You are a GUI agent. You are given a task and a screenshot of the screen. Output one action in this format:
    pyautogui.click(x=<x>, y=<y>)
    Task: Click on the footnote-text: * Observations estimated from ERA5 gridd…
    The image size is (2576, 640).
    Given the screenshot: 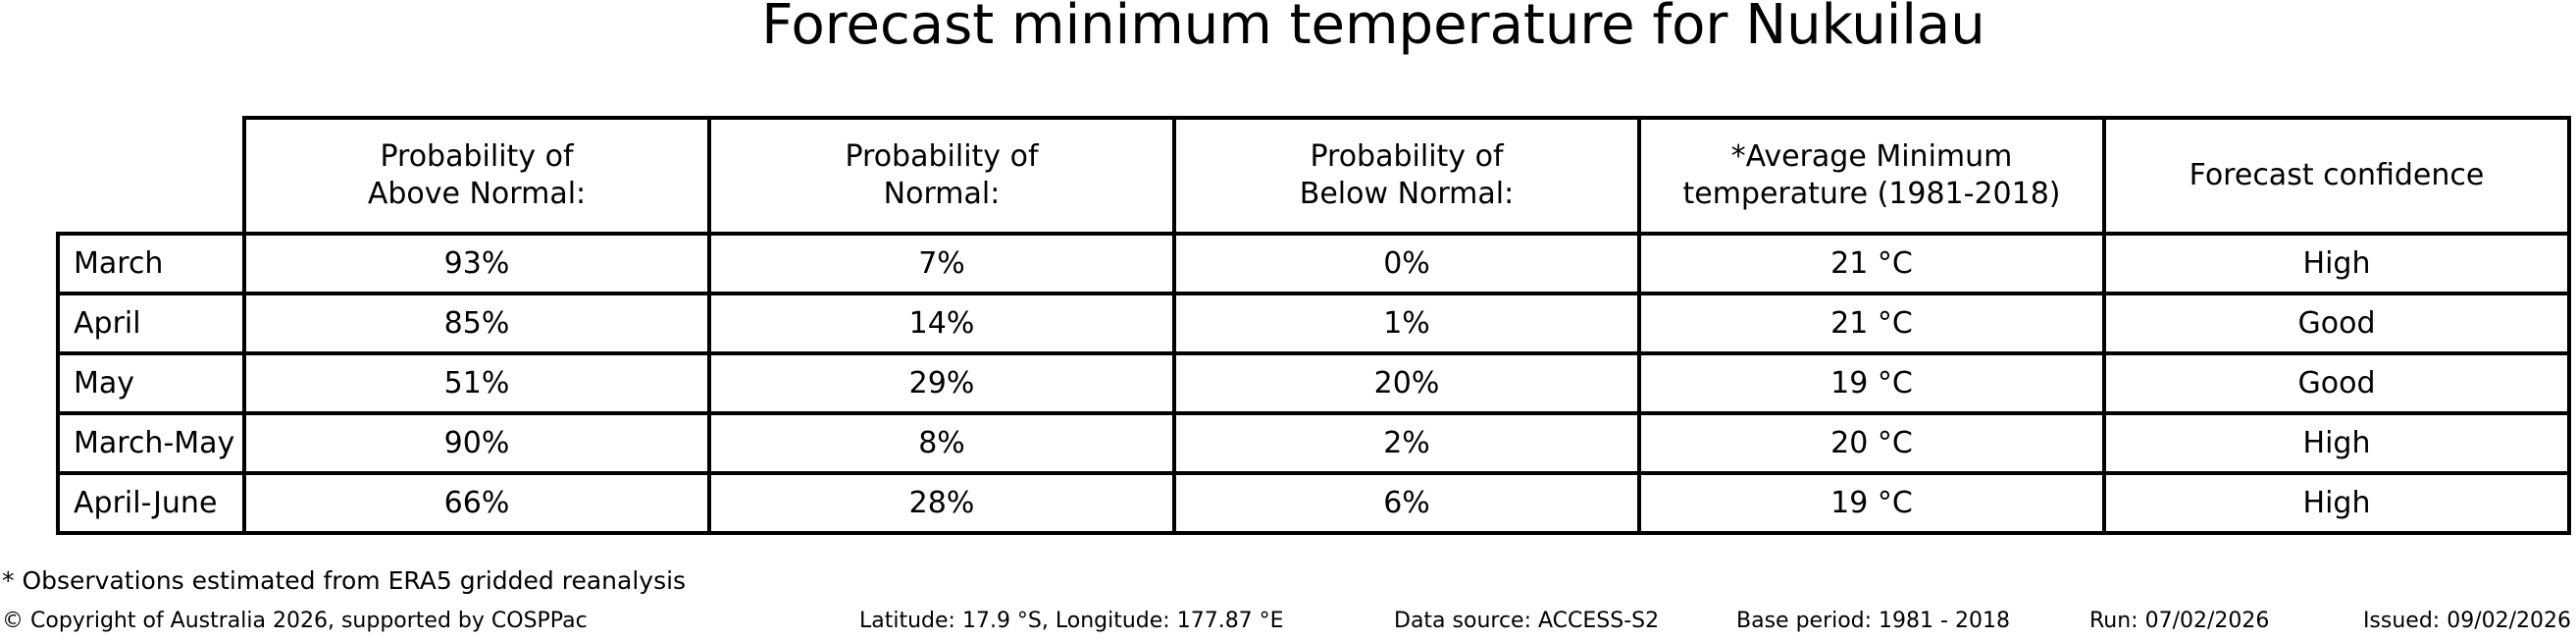 What is the action you would take?
    pyautogui.click(x=344, y=580)
    